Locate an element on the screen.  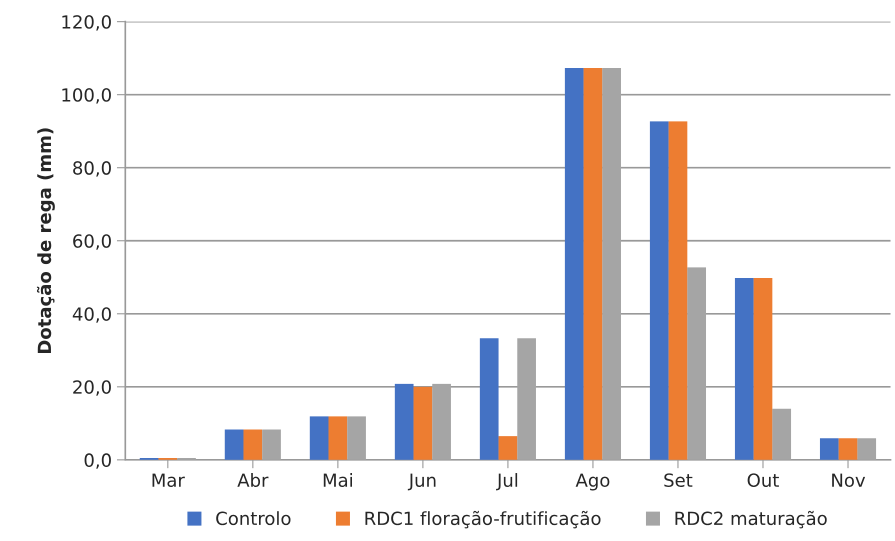
x-tick-label: Jun is located at coordinates (422, 482).